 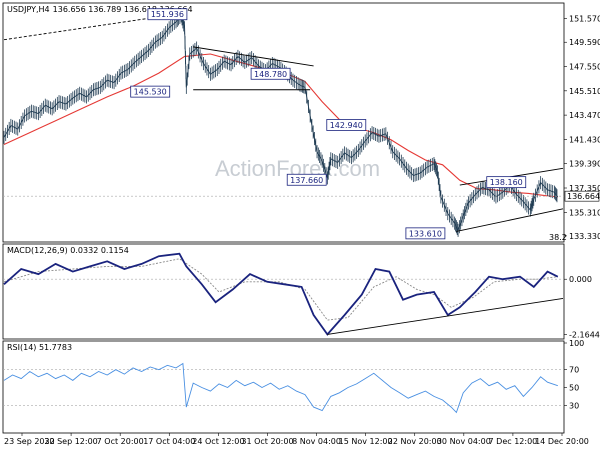 I want to click on price-y-tick-label: 133.330, so click(x=584, y=236).